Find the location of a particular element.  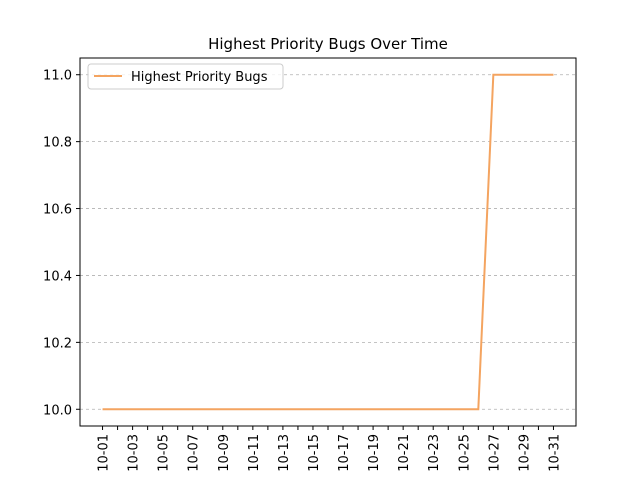

y-tick-label: 10.0 is located at coordinates (57, 410).